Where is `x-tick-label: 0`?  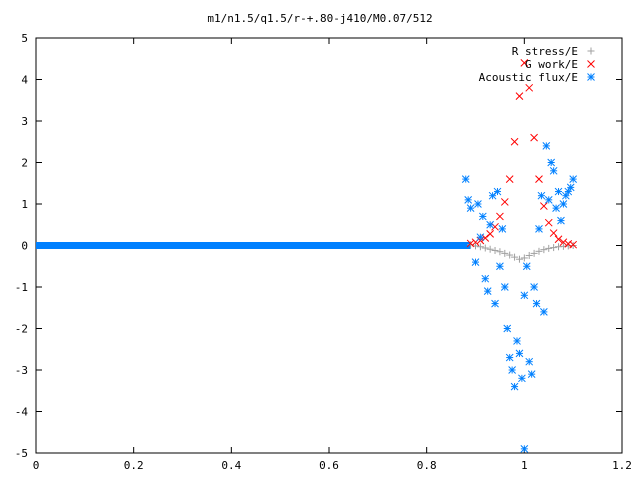 x-tick-label: 0 is located at coordinates (36, 465).